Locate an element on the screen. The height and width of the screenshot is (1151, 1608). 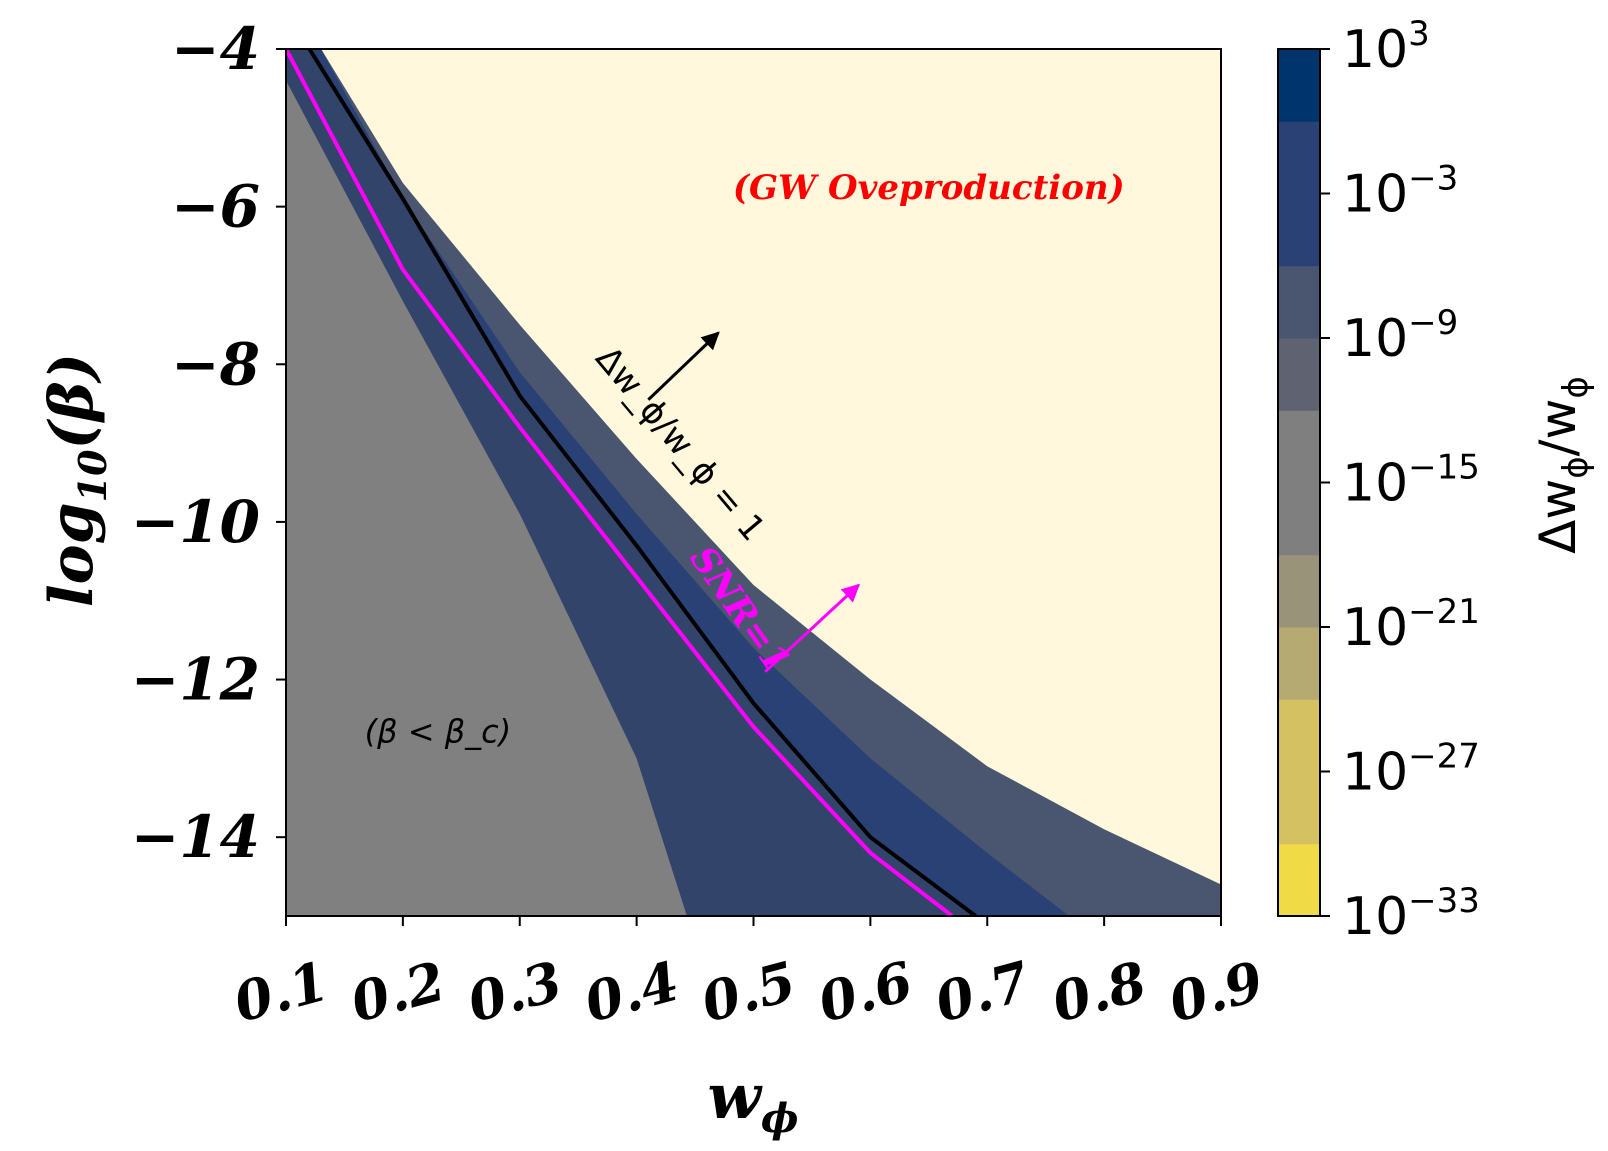
dw-arrow is located at coordinates (683, 366).